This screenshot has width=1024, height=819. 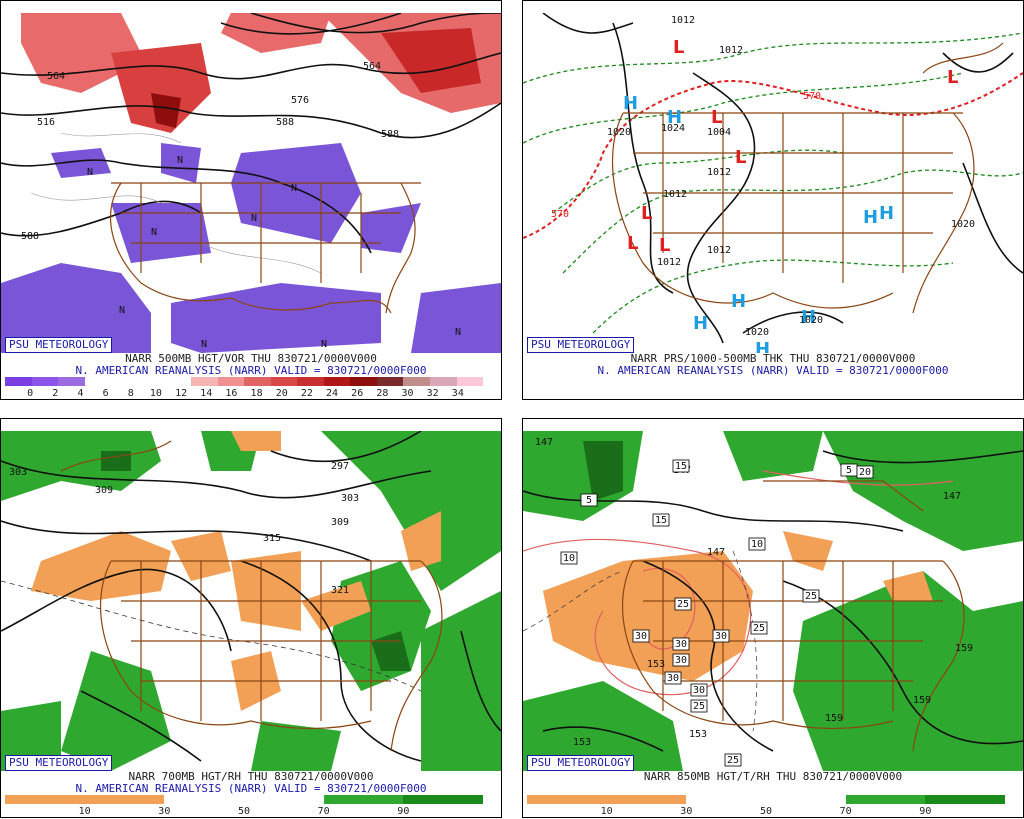 I want to click on vorticity-negative-area, so click(x=76, y=308).